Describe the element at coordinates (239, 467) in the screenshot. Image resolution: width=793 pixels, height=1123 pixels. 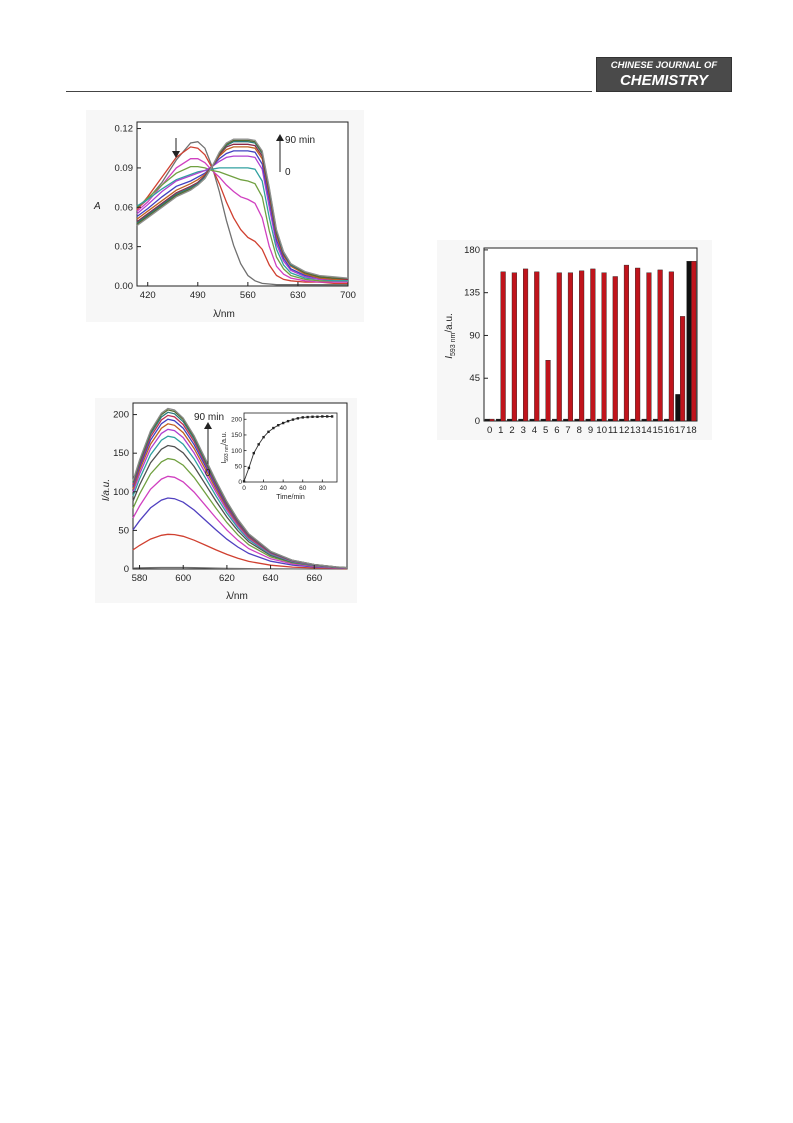
I see `inset-y-tick-label: 50` at that location.